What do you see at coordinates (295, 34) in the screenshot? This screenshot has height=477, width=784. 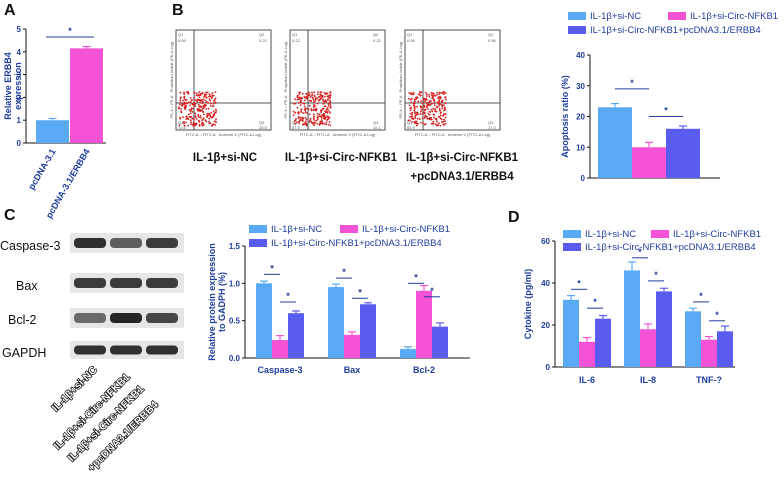 I see `quadrant-label: Q1` at bounding box center [295, 34].